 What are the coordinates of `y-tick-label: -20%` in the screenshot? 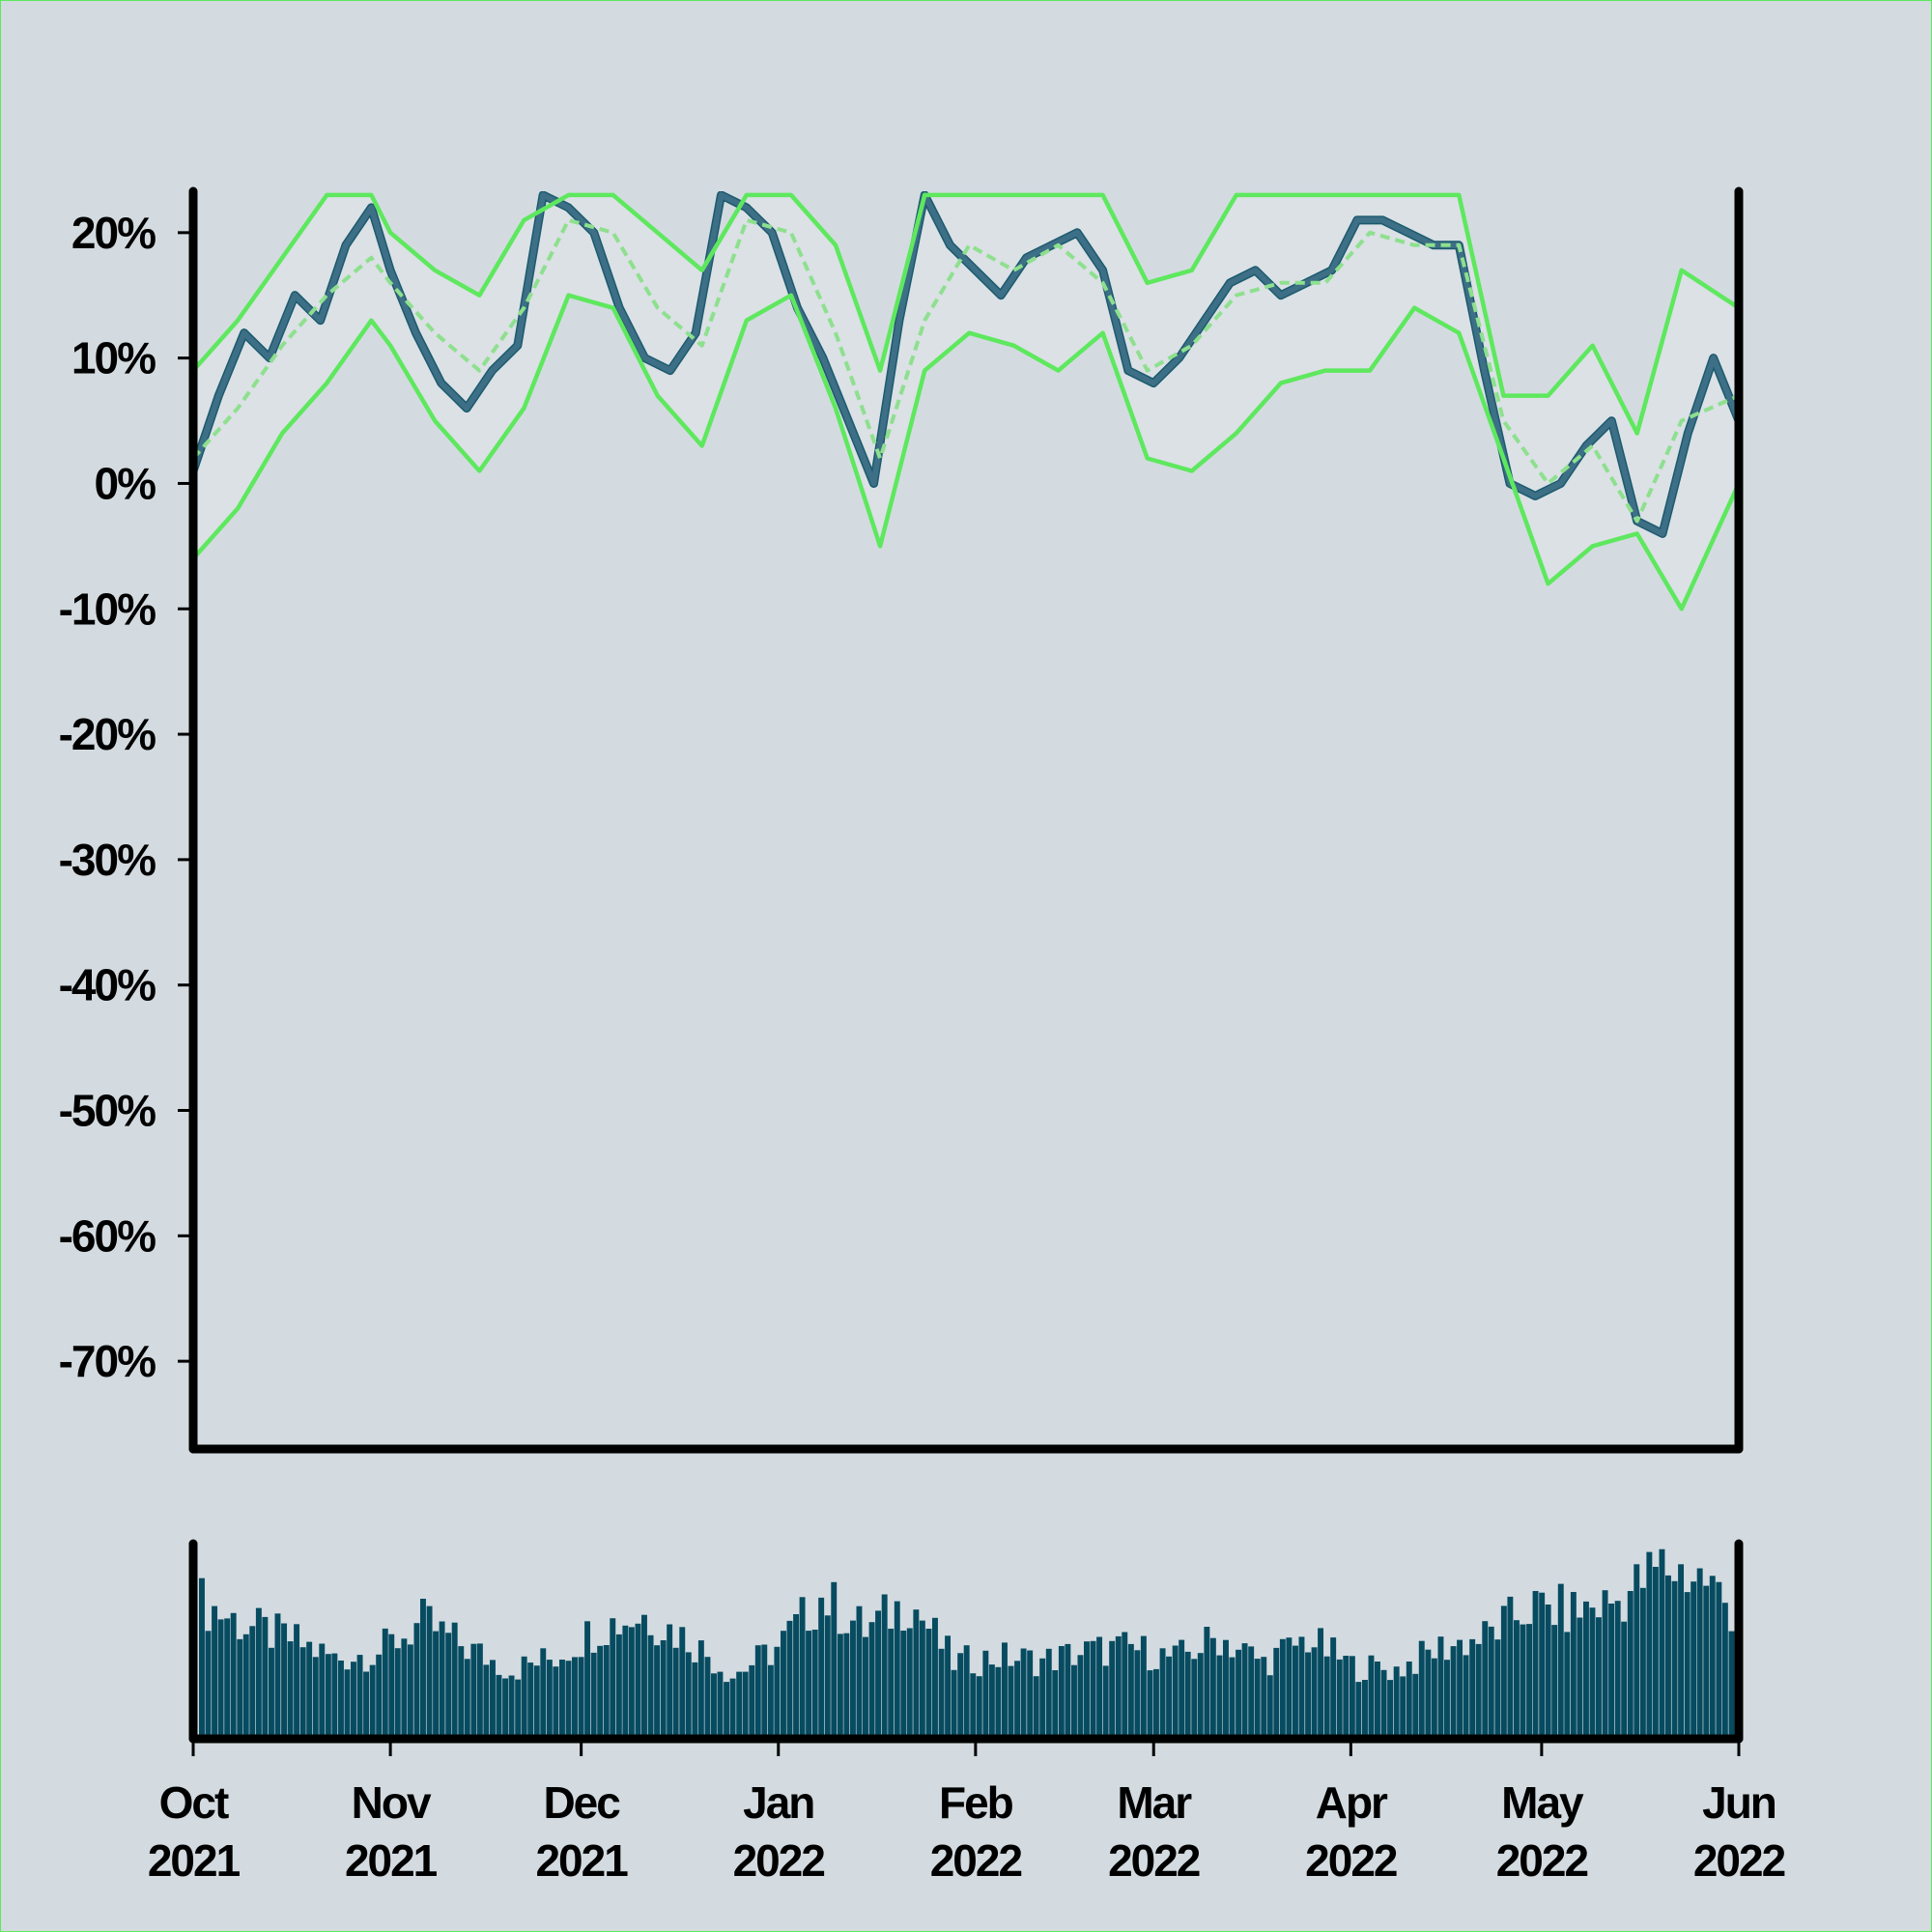 It's located at (107, 734).